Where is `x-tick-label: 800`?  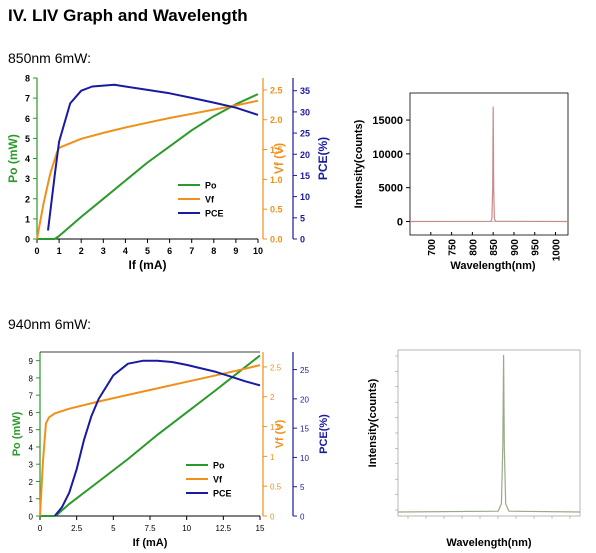 x-tick-label: 800 is located at coordinates (473, 247).